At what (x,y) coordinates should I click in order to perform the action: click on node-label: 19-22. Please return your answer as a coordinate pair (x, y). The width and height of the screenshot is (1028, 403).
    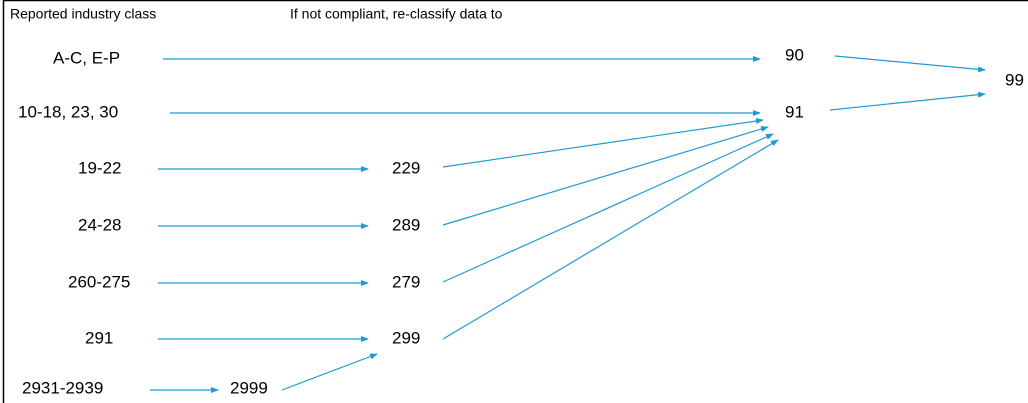
    Looking at the image, I should click on (99, 167).